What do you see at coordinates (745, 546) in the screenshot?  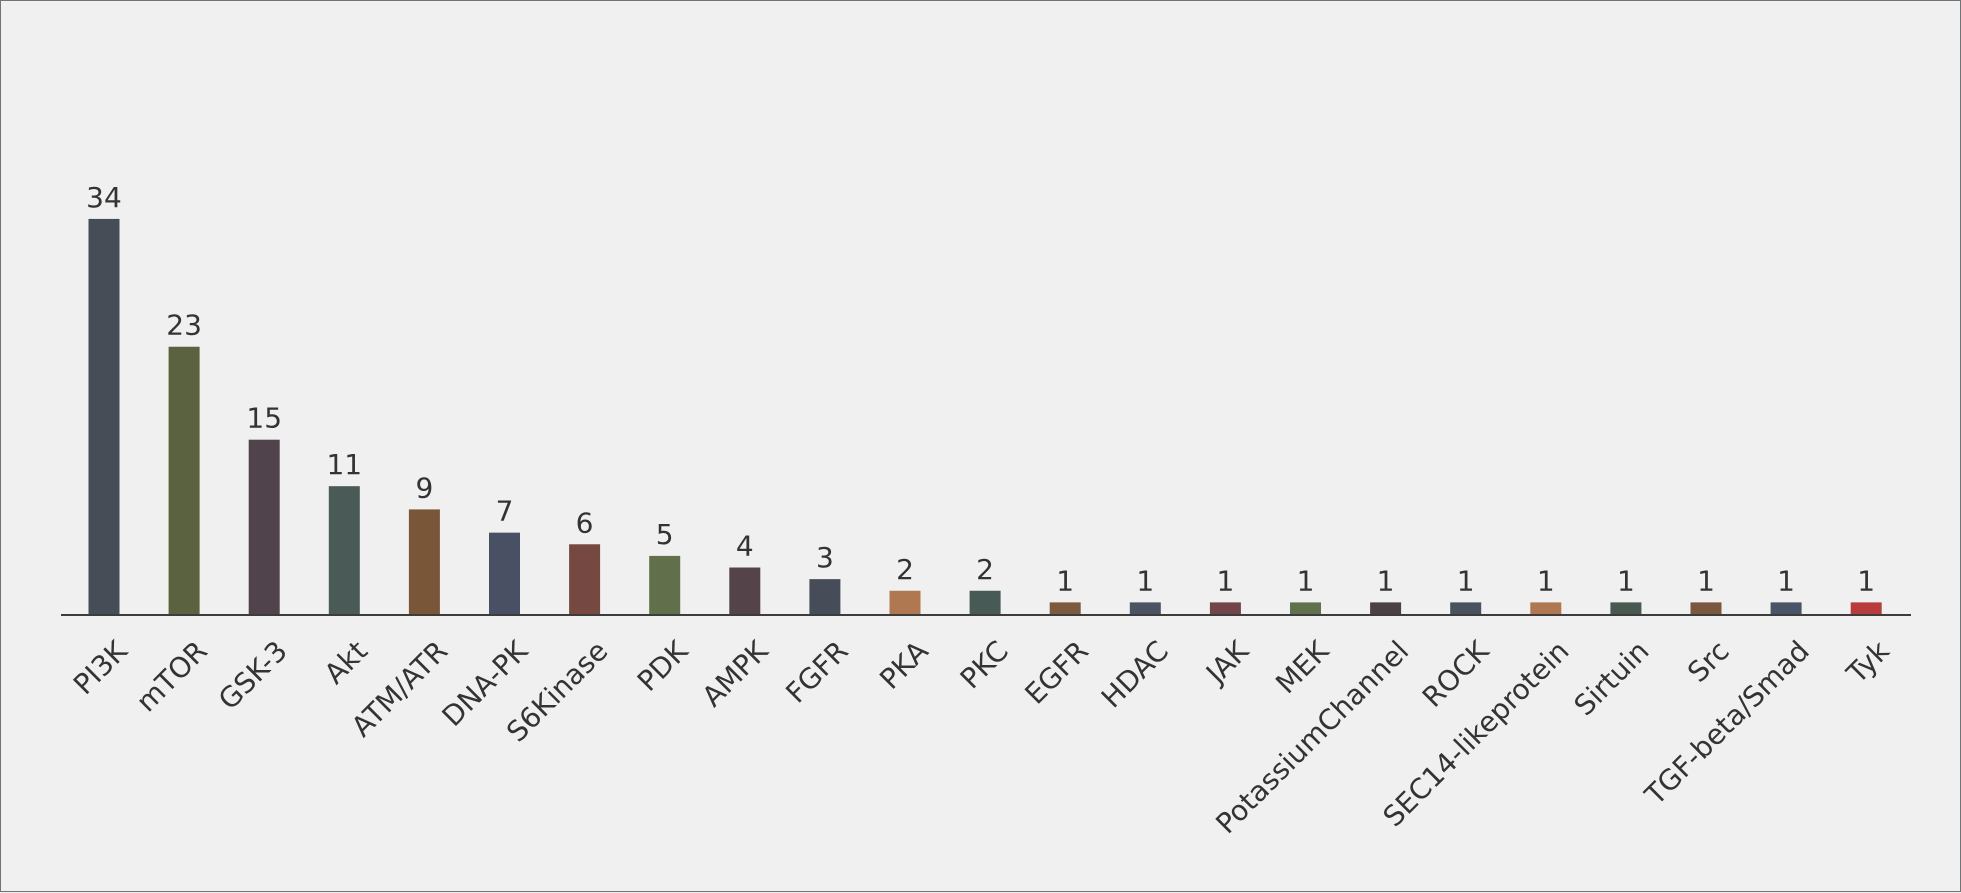 I see `value-label: 4` at bounding box center [745, 546].